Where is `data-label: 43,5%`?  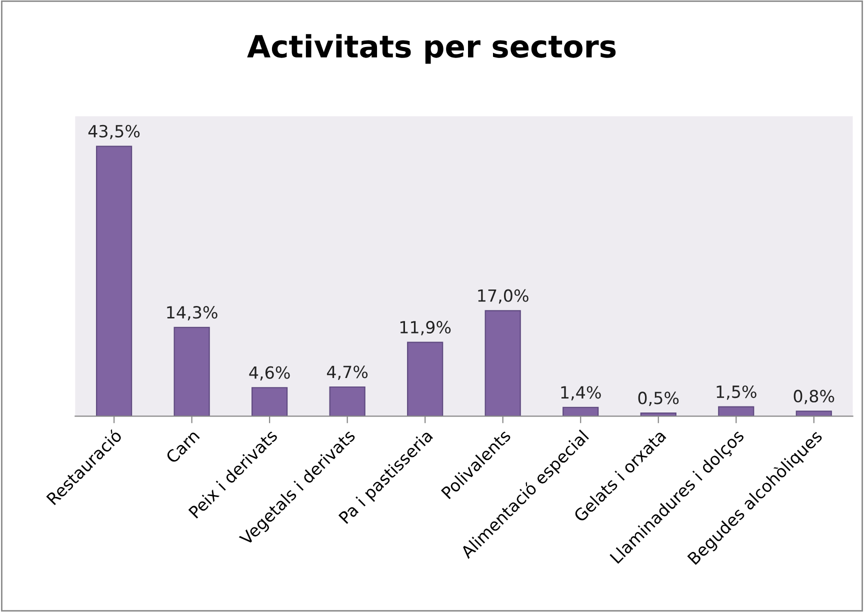
data-label: 43,5% is located at coordinates (114, 132).